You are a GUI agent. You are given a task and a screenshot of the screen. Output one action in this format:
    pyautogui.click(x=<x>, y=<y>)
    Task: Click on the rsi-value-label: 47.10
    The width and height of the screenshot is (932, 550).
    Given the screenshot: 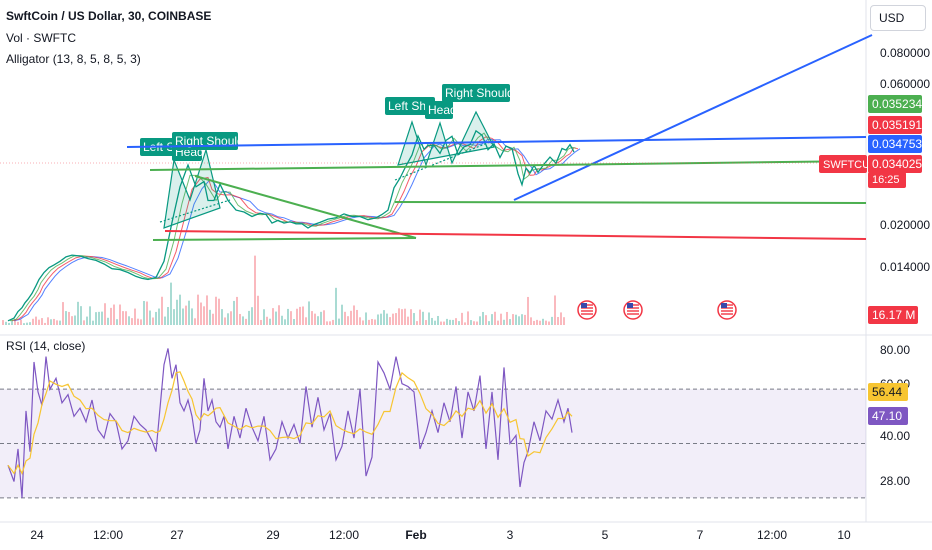 What is the action you would take?
    pyautogui.click(x=887, y=416)
    